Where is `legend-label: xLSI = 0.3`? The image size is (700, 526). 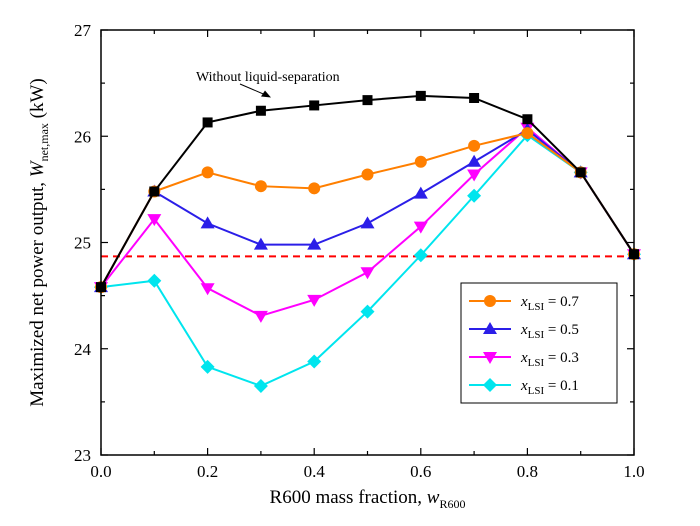
legend-label: xLSI = 0.3 is located at coordinates (549, 359).